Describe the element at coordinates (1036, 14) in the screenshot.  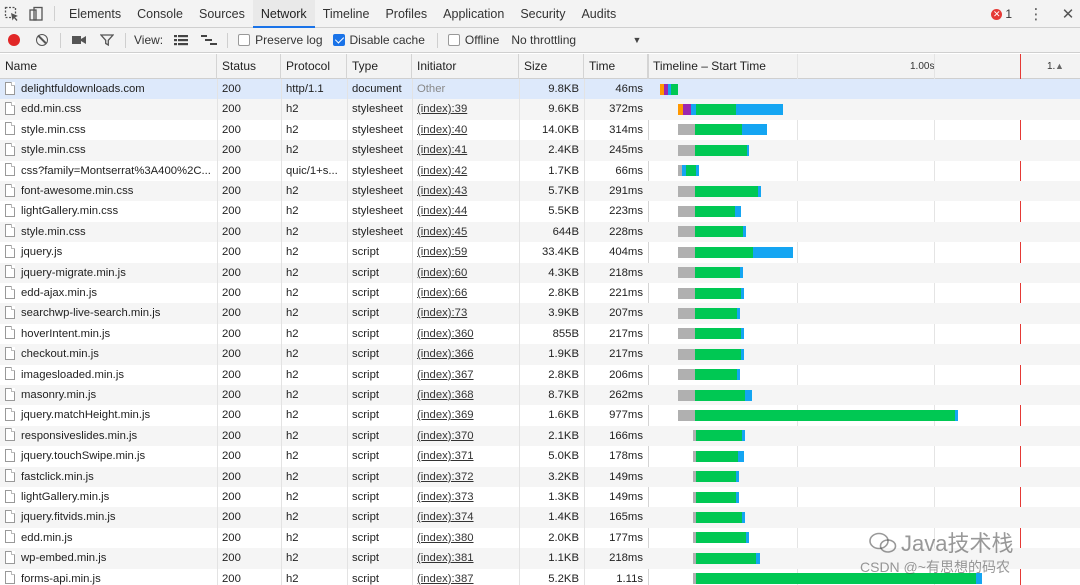
I see `more-options-icon: ⋮` at that location.